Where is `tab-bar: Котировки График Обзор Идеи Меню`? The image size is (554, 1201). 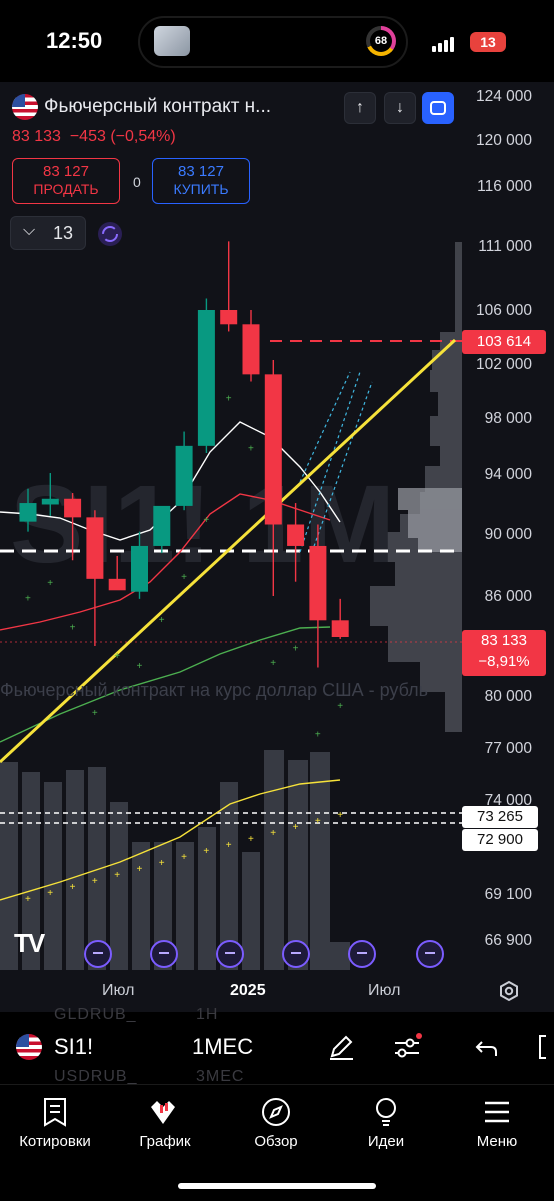
tab-bar: Котировки График Обзор Идеи Меню is located at coordinates (277, 1142).